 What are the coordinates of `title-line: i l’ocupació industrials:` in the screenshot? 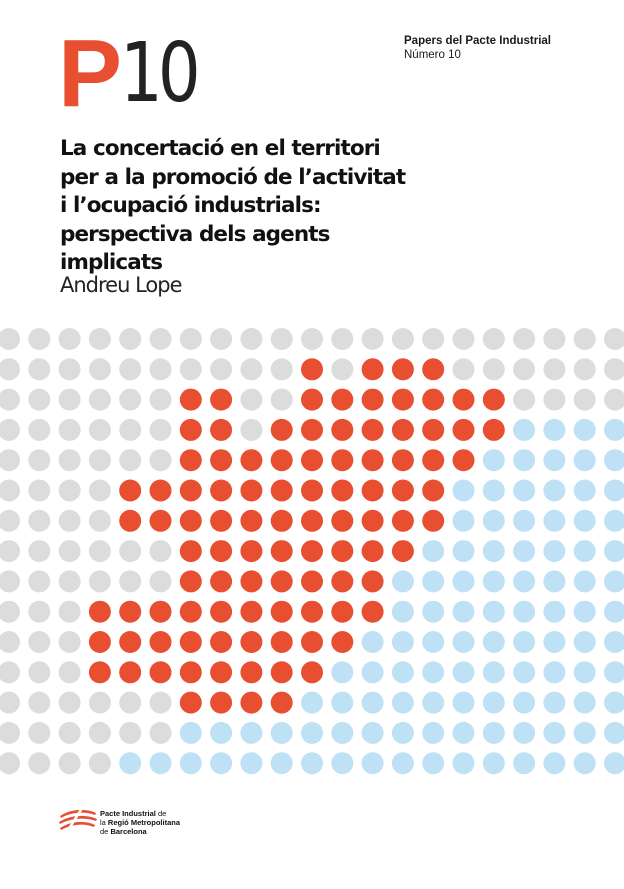 It's located at (191, 205).